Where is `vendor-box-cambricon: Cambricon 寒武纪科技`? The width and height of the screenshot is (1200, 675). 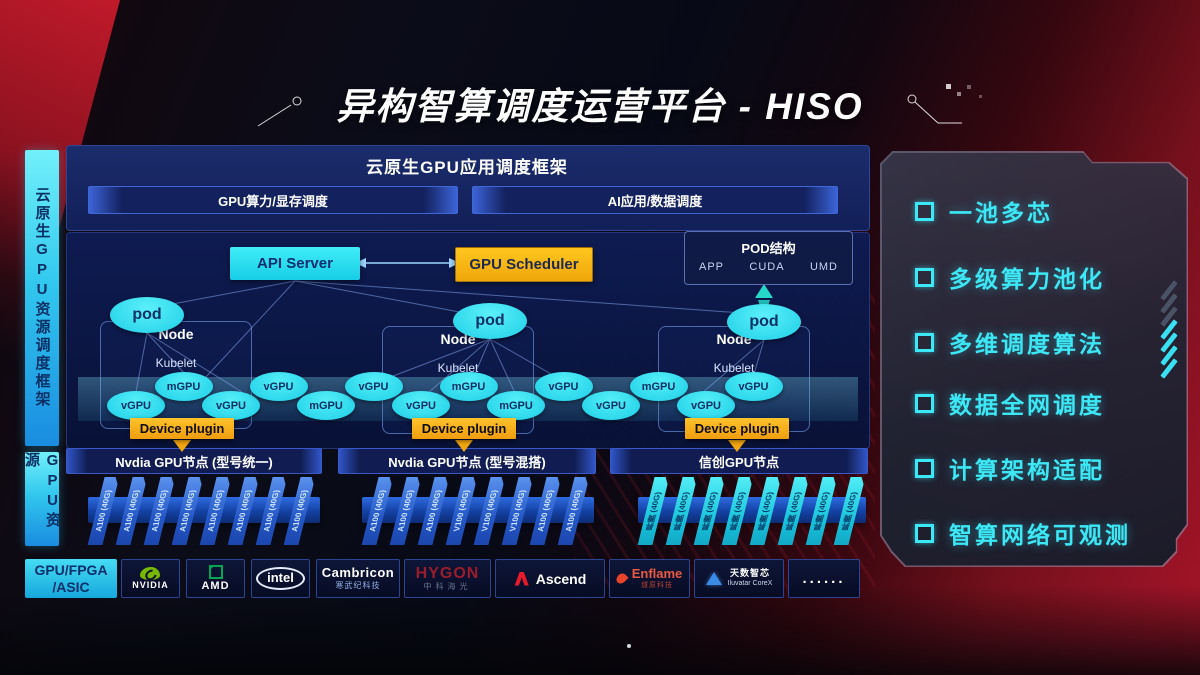
vendor-box-cambricon: Cambricon 寒武纪科技 is located at coordinates (358, 578).